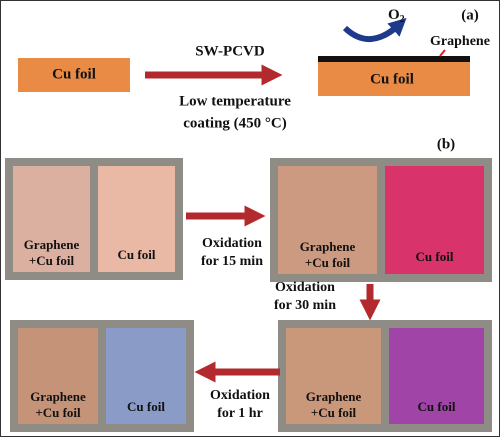 The image size is (500, 437). What do you see at coordinates (234, 123) in the screenshot?
I see `condition-line: coating (450 °C)` at bounding box center [234, 123].